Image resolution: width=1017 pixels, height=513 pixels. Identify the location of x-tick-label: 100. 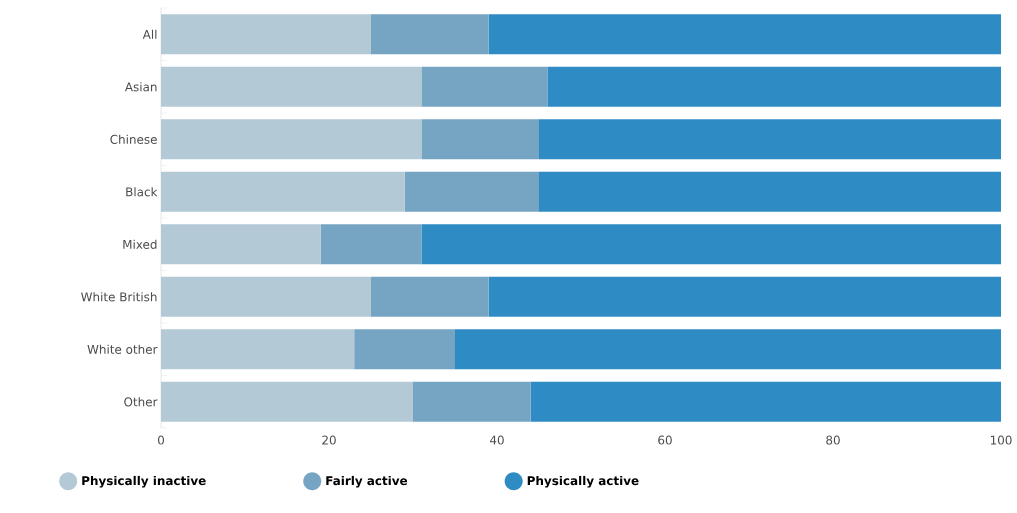
(1001, 440).